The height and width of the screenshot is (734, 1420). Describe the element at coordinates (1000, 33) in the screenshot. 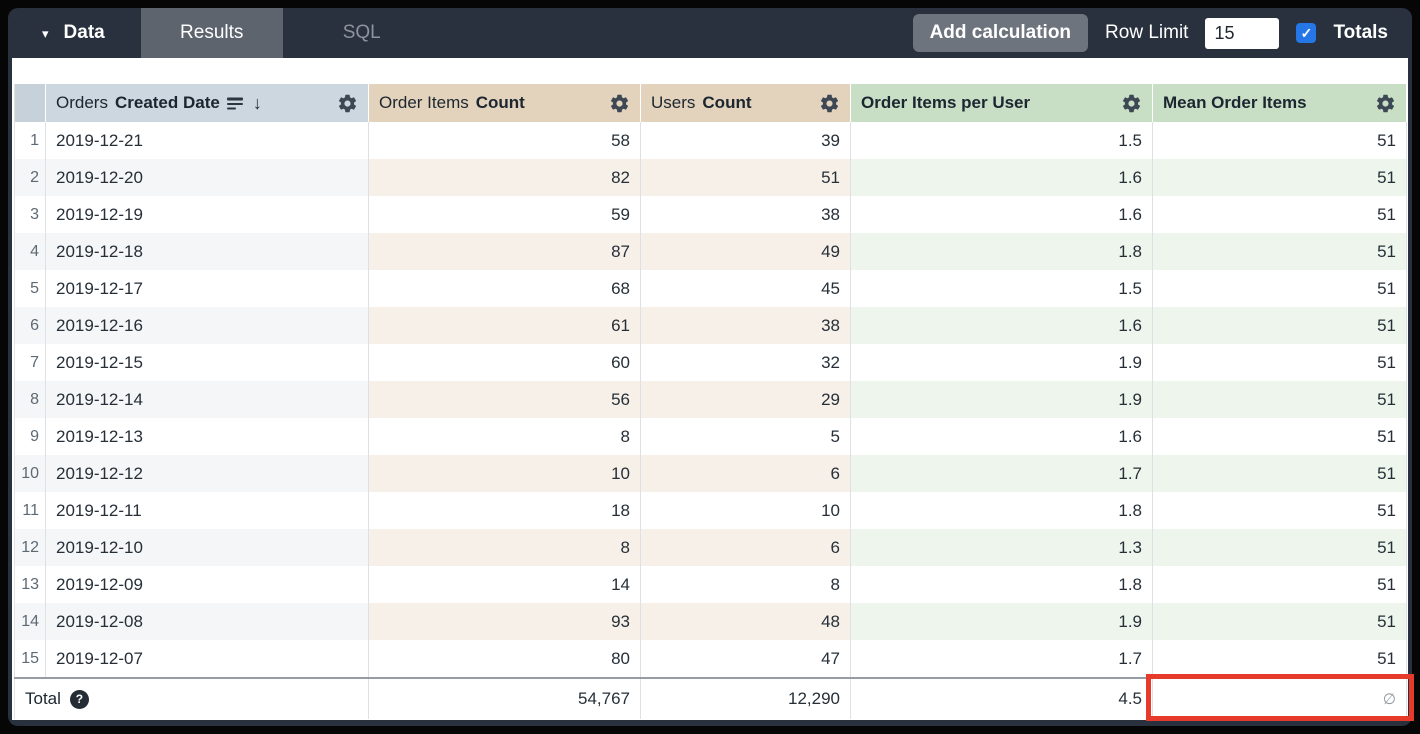

I see `add-calculation-button: Add calculation` at that location.